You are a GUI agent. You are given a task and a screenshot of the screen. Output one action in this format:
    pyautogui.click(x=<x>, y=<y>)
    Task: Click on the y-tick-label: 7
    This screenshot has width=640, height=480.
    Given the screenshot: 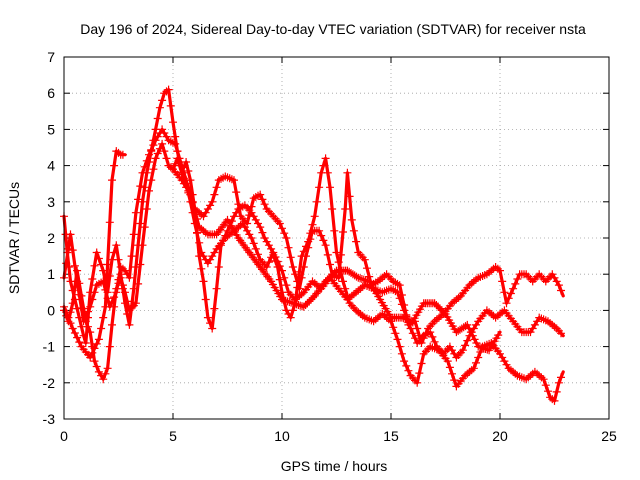 What is the action you would take?
    pyautogui.click(x=51, y=57)
    